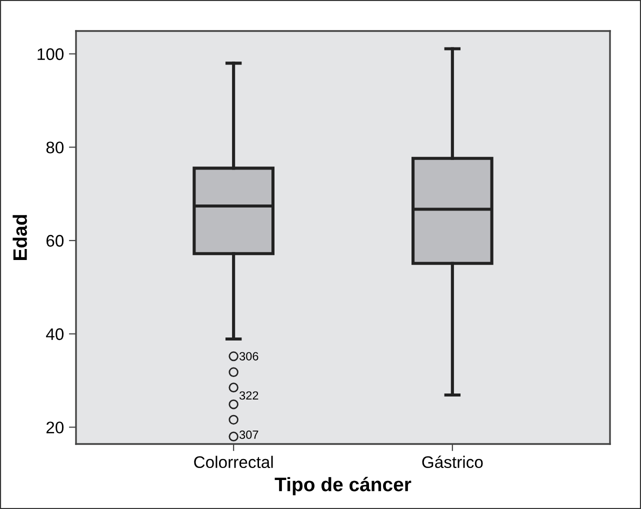 Image resolution: width=641 pixels, height=509 pixels. Describe the element at coordinates (19, 237) in the screenshot. I see `y-axis-title: Edad` at that location.